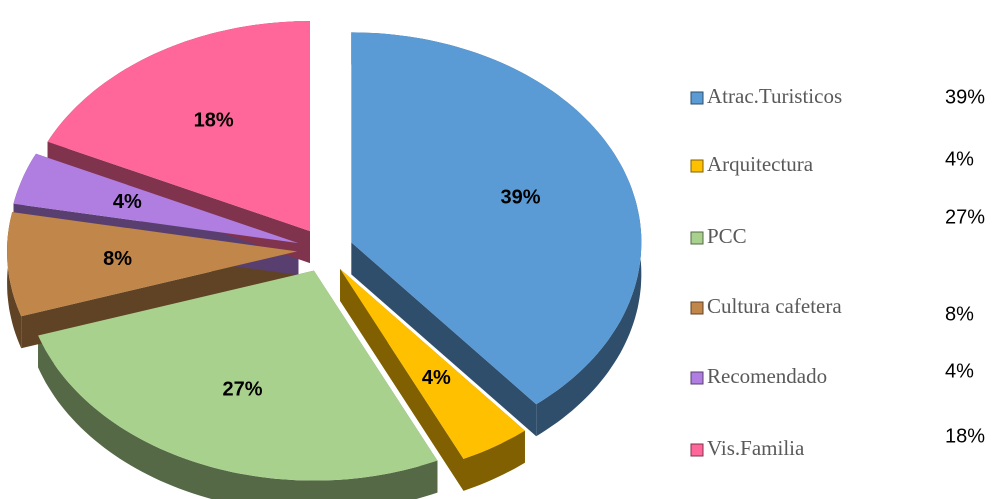 The width and height of the screenshot is (1000, 499). I want to click on data-label: 18%, so click(214, 120).